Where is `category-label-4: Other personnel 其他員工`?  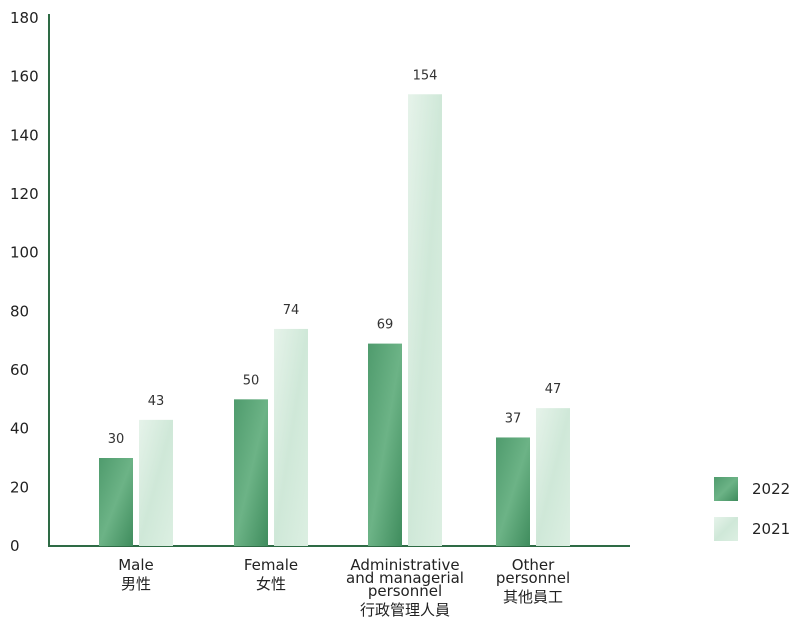
category-label-4: Other personnel 其他員工 is located at coordinates (533, 581).